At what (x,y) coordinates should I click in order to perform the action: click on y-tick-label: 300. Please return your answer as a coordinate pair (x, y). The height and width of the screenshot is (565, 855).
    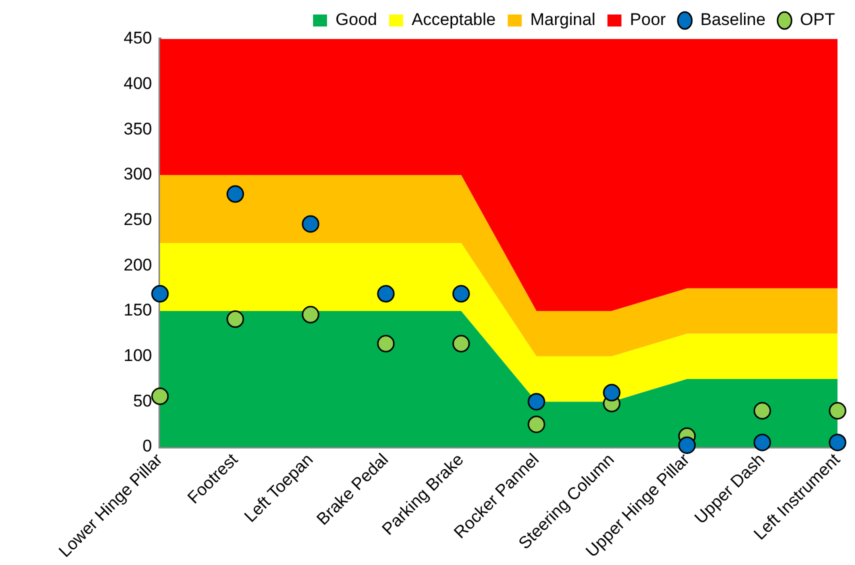
    Looking at the image, I should click on (138, 174).